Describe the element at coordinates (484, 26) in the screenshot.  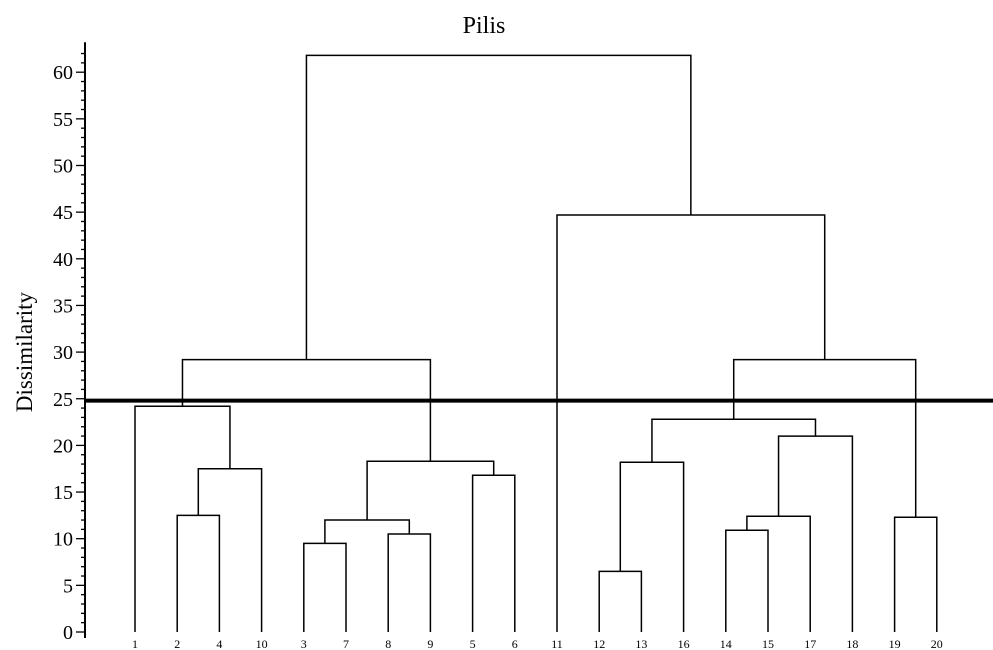
I see `chart-title: Pilis` at that location.